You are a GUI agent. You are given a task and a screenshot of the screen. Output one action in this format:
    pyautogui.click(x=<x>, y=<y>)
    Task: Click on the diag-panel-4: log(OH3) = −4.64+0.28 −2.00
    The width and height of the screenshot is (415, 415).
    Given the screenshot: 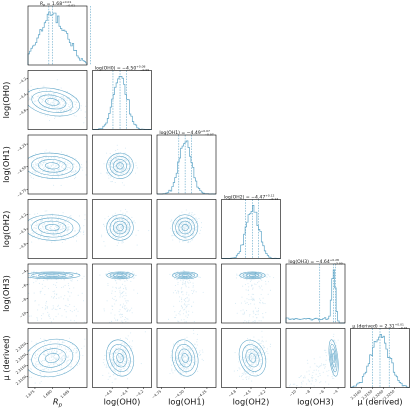 What is the action you would take?
    pyautogui.click(x=315, y=291)
    